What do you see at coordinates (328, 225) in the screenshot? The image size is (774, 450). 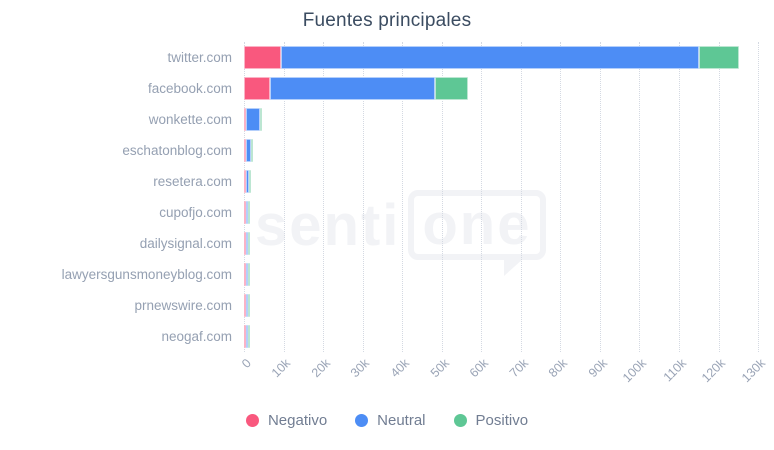 I see `watermark-text: senti` at bounding box center [328, 225].